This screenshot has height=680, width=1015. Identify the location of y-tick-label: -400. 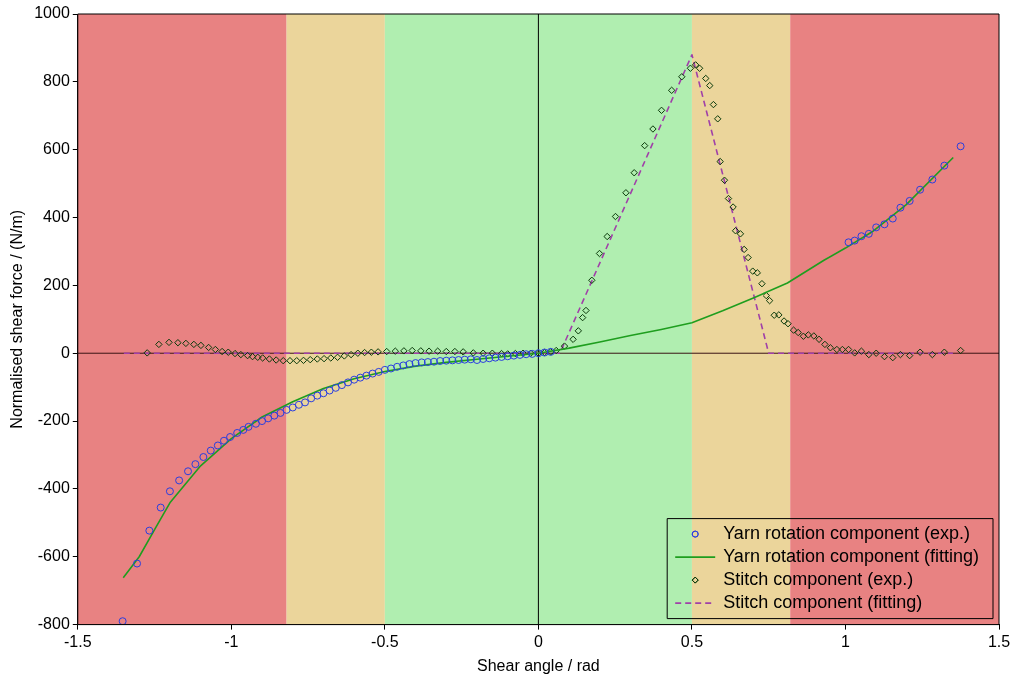
(53, 488).